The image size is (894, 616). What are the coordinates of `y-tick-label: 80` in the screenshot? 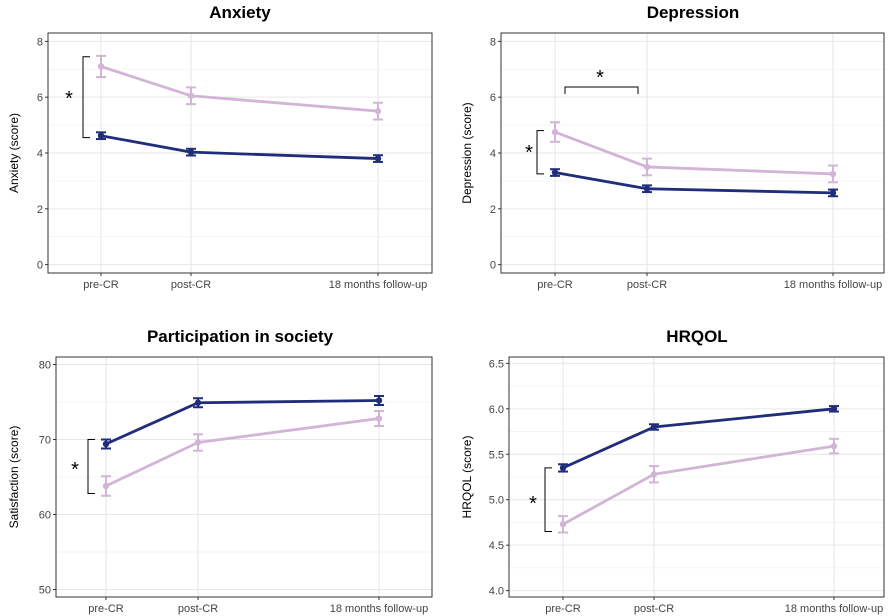 It's located at (45, 366).